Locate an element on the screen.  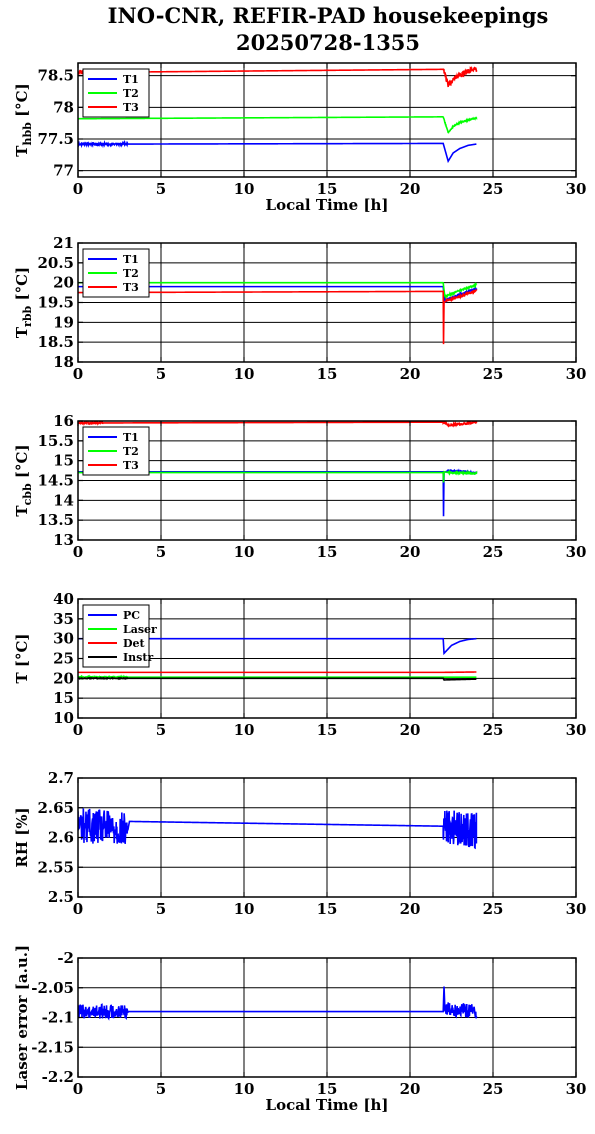
y-tick-label: 2.6 is located at coordinates (61, 838).